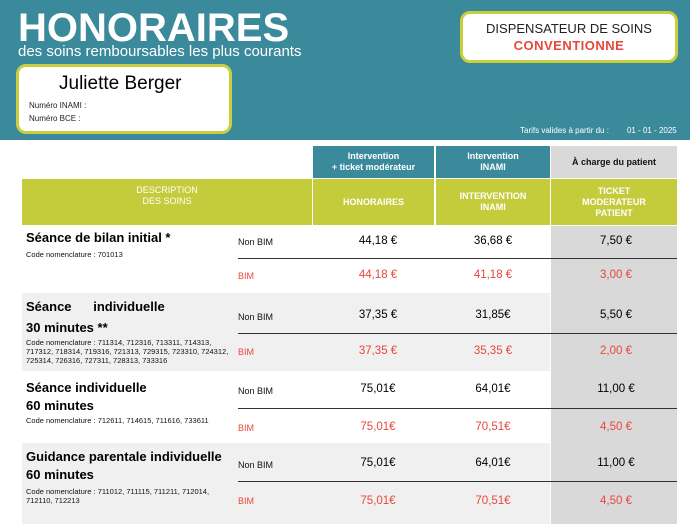  I want to click on tarifs-date: 01 - 01 - 2025, so click(651, 130).